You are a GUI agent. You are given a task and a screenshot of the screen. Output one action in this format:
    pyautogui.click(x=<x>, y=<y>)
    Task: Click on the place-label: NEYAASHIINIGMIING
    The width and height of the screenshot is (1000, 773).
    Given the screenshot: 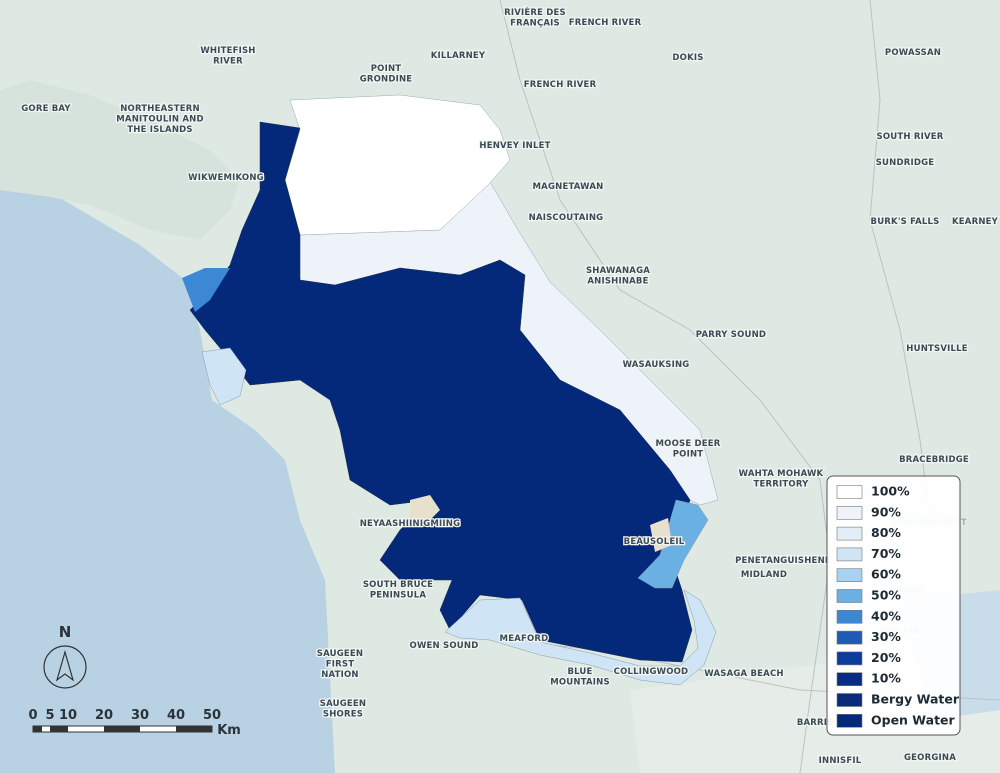 What is the action you would take?
    pyautogui.click(x=410, y=524)
    